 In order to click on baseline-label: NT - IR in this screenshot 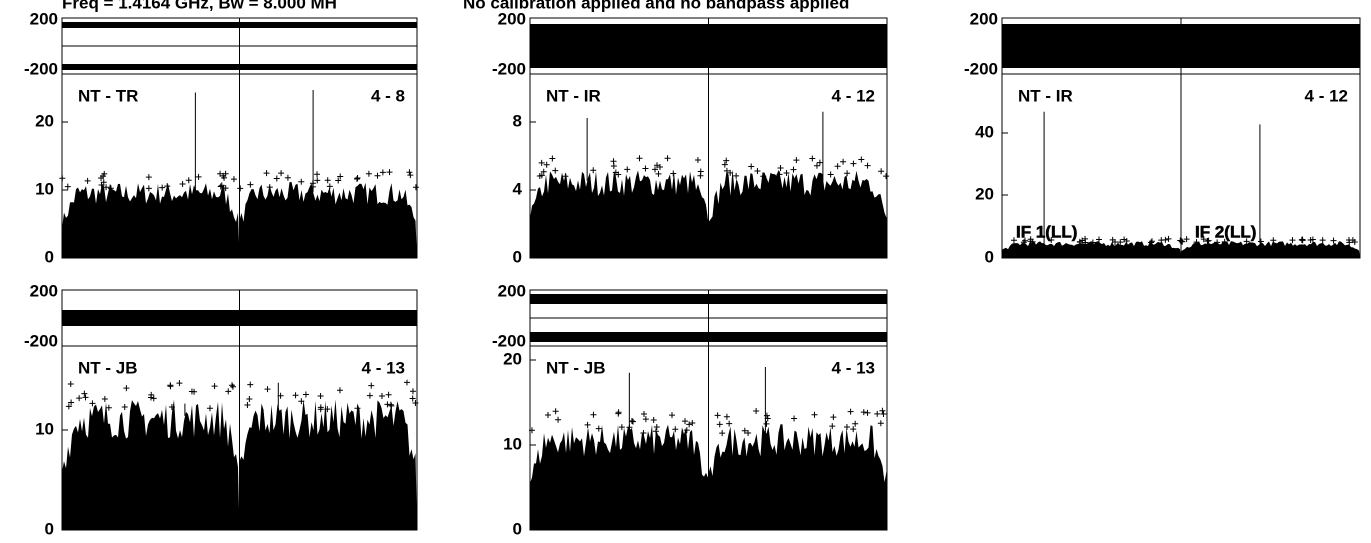, I will do `click(1045, 95)`.